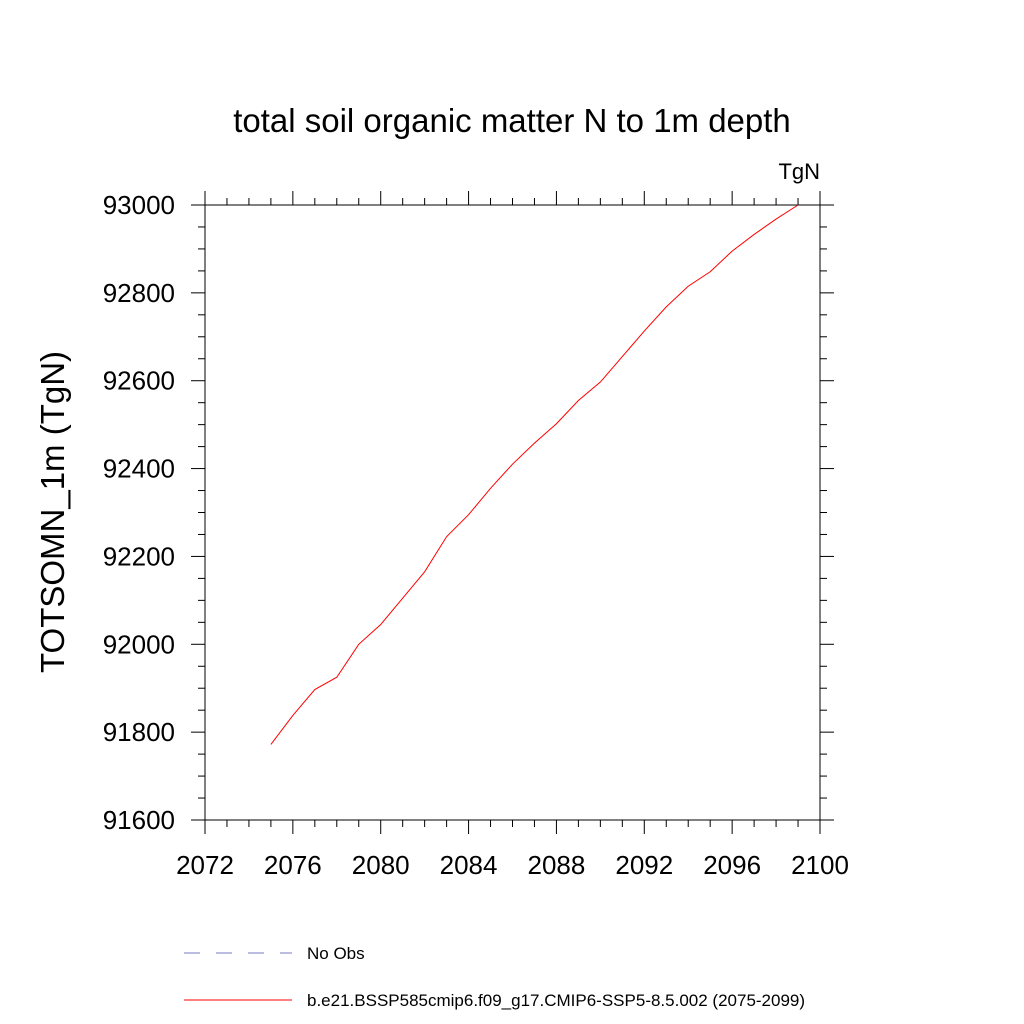 This screenshot has height=1024, width=1024. What do you see at coordinates (469, 865) in the screenshot?
I see `x-tick-label: 2084` at bounding box center [469, 865].